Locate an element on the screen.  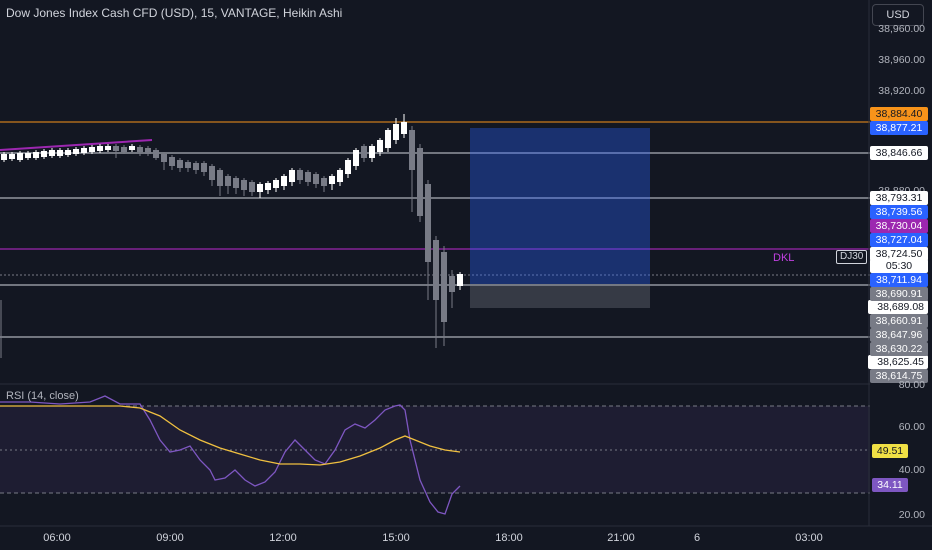
position-profit-zone is located at coordinates (560, 206).